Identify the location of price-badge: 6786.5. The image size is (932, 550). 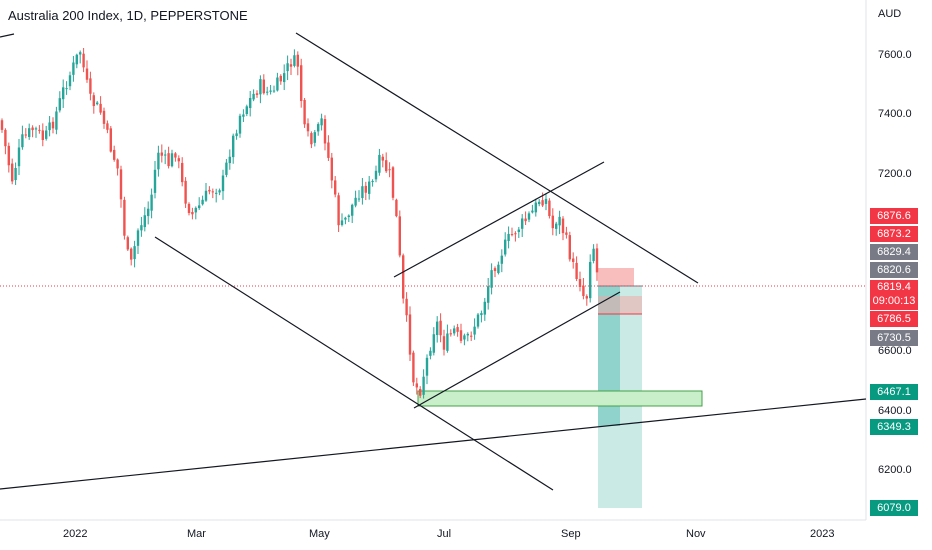
(894, 319).